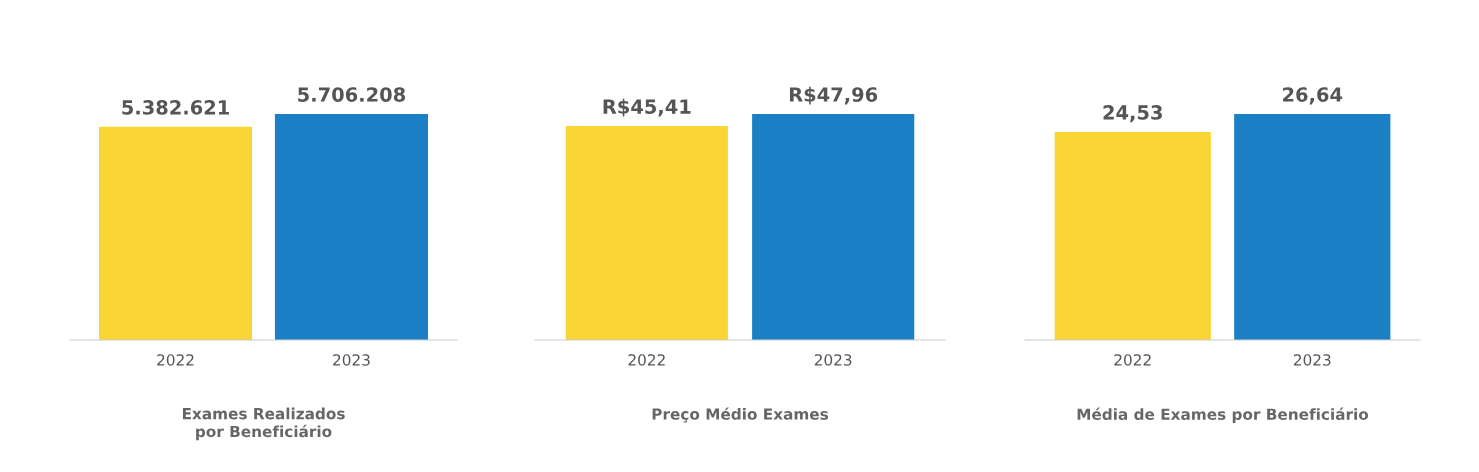 Image resolution: width=1479 pixels, height=472 pixels. What do you see at coordinates (1313, 96) in the screenshot?
I see `data-label: 26,64` at bounding box center [1313, 96].